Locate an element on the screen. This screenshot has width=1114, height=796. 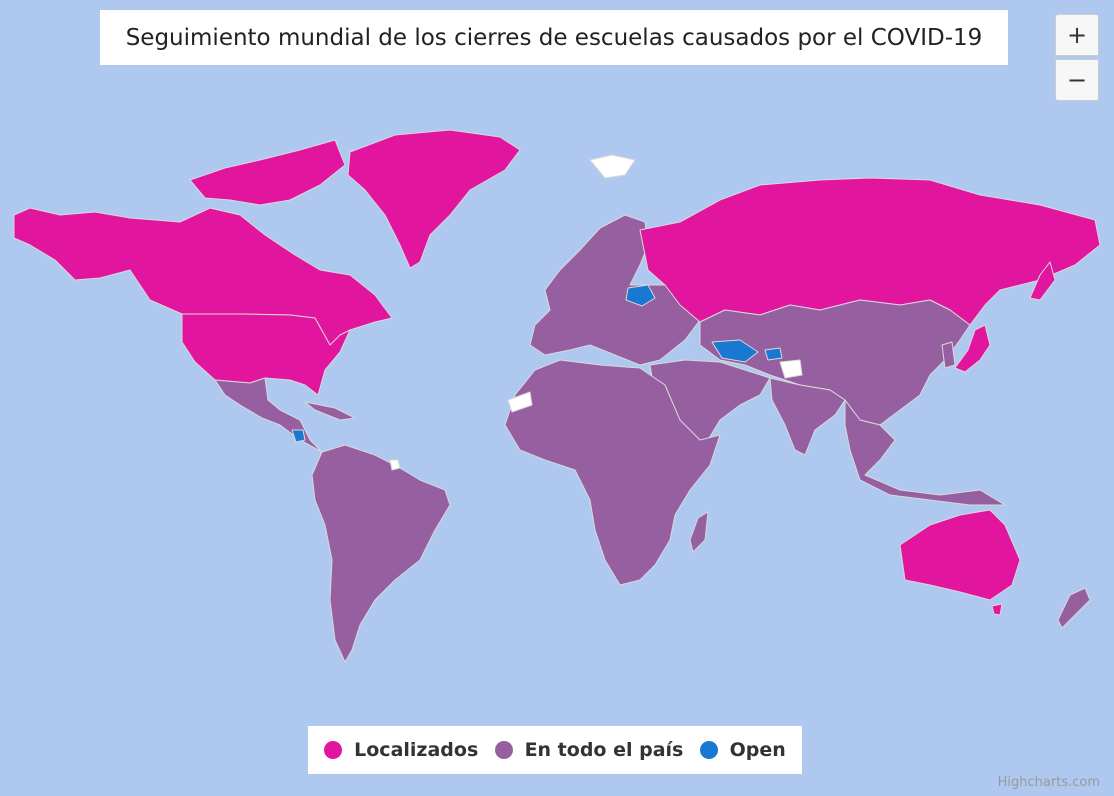
zoom-out-button: − is located at coordinates (1077, 80).